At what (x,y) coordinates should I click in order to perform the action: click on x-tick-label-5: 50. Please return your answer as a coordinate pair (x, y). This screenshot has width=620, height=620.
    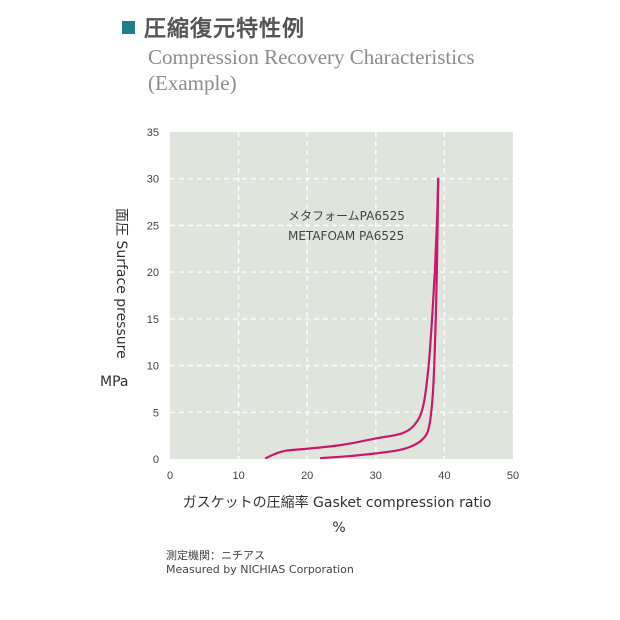
    Looking at the image, I should click on (513, 476).